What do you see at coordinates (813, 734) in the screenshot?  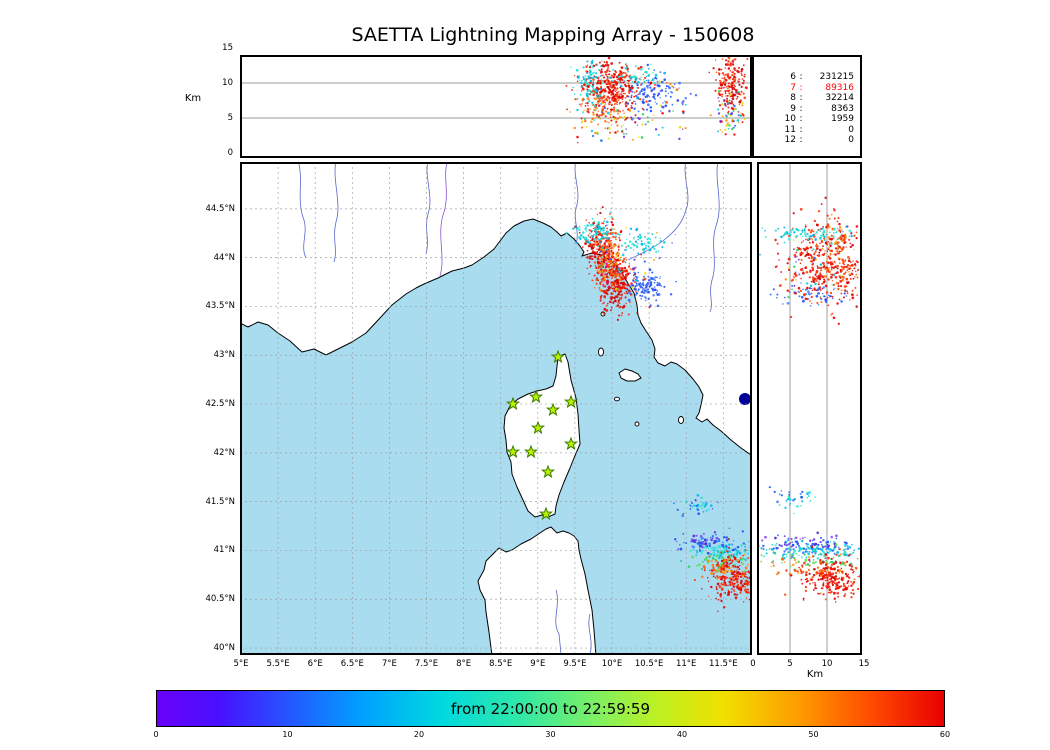 I see `colorbar-tick-label: 50` at bounding box center [813, 734].